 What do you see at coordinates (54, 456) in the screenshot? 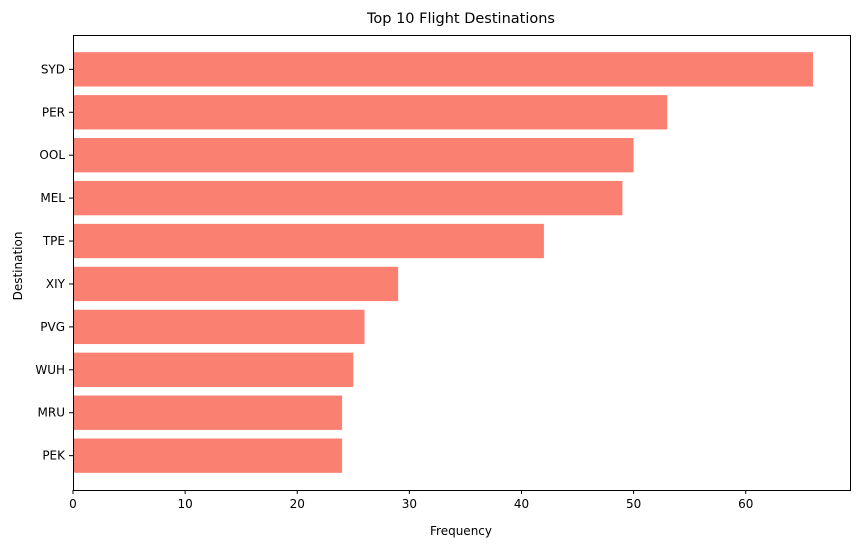
I see `y-tick-label: PEK` at bounding box center [54, 456].